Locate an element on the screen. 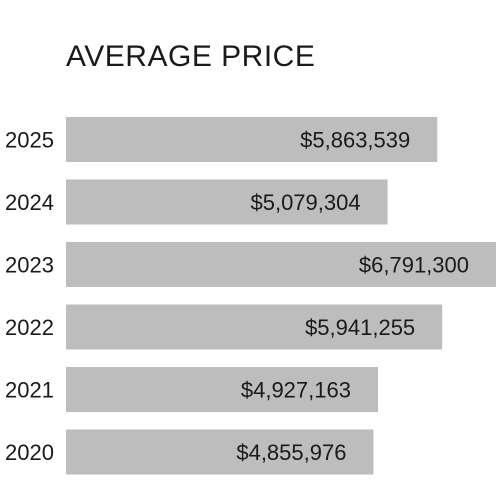 The width and height of the screenshot is (500, 500). value-label: $5,863,539 is located at coordinates (355, 140).